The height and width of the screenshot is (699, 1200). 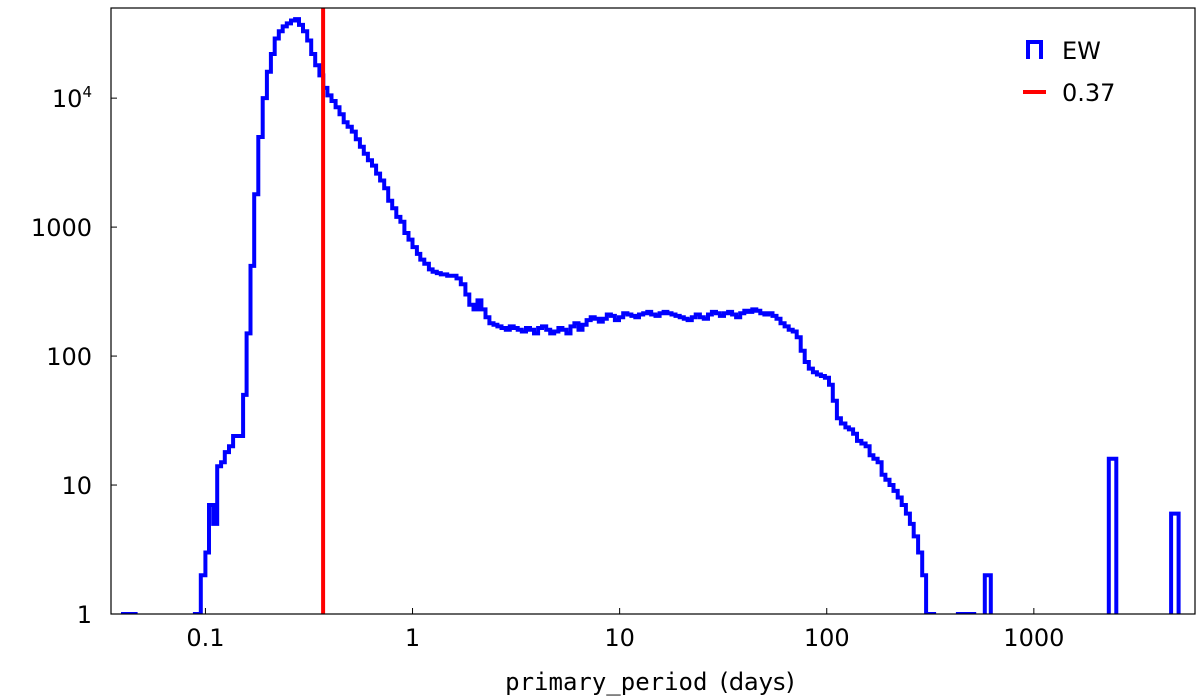 I want to click on y-tick-label: 100, so click(x=69, y=357).